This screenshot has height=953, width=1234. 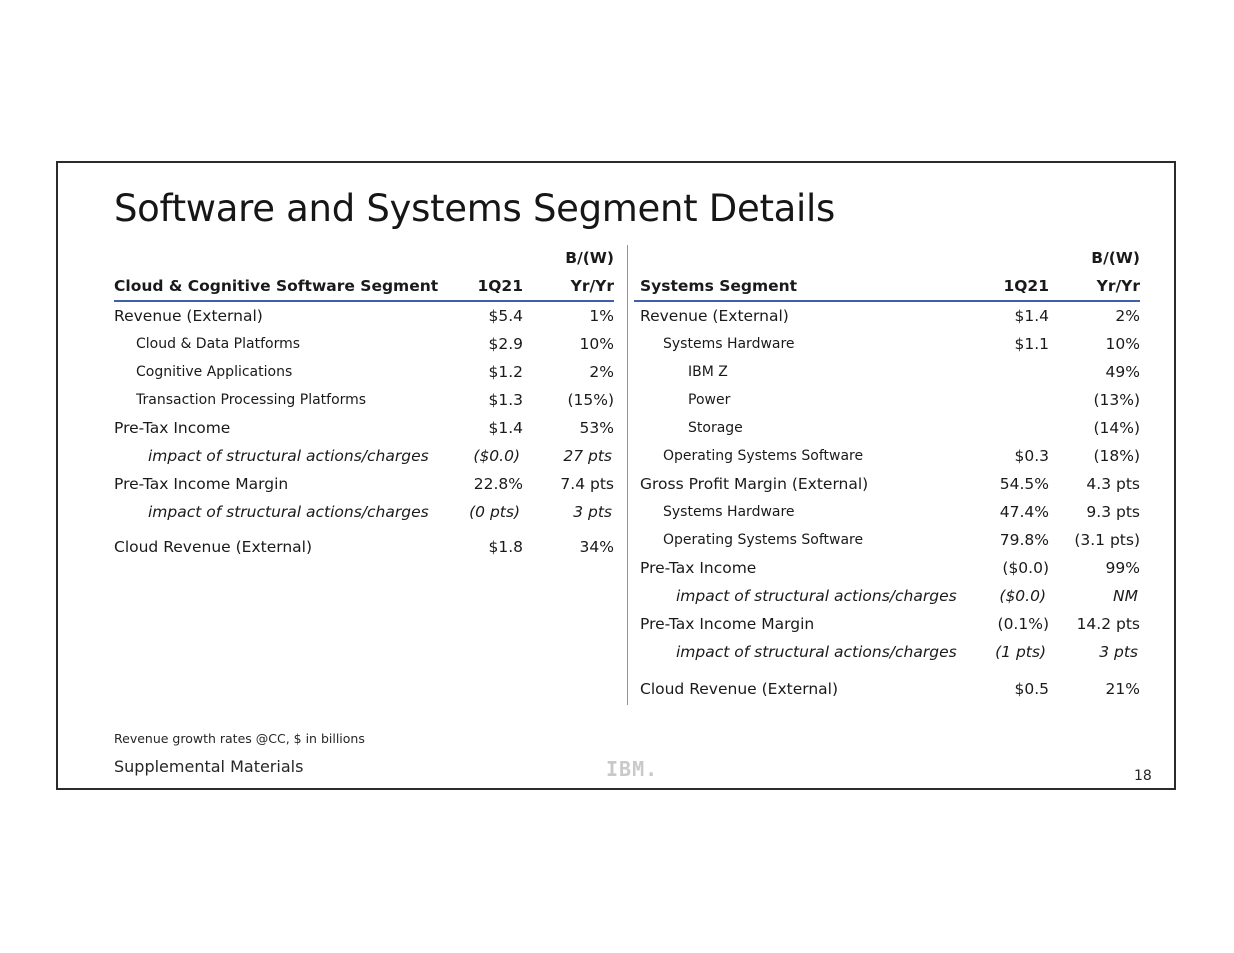 What do you see at coordinates (364, 344) in the screenshot?
I see `table-row: Cloud & Data Platforms $2.9 10%` at bounding box center [364, 344].